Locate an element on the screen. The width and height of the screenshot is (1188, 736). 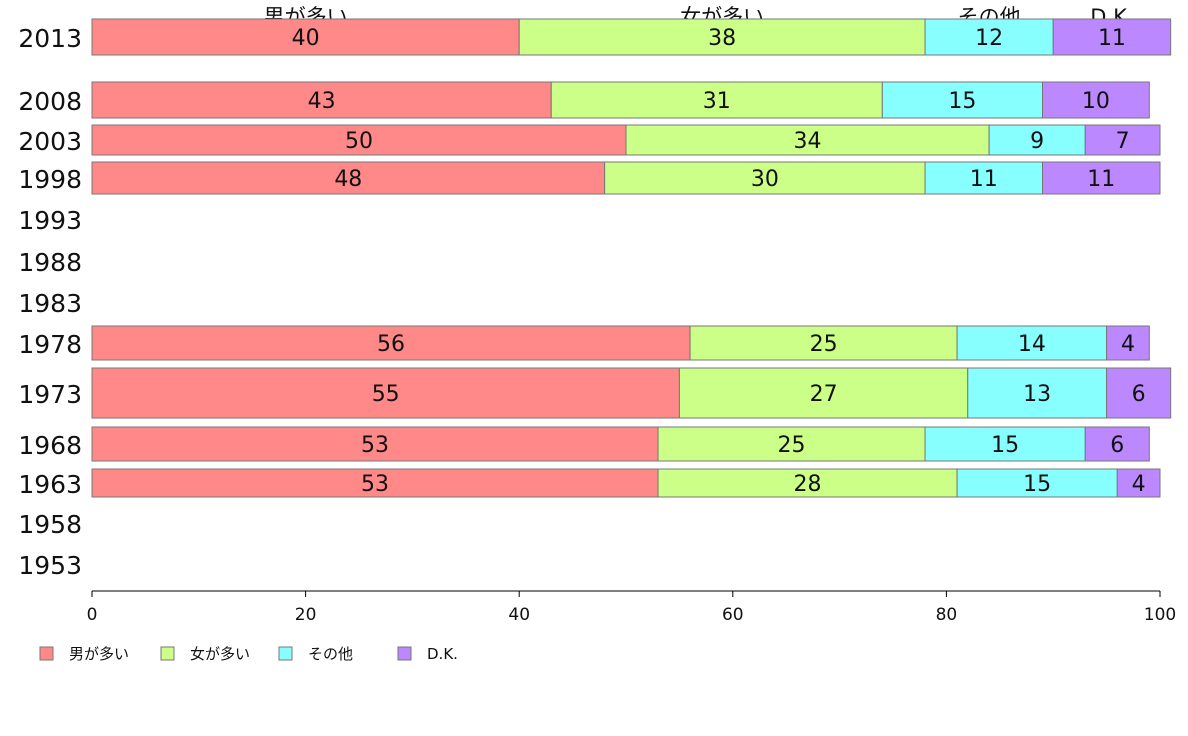
data-label-1973-series-0: 55 is located at coordinates (386, 394).